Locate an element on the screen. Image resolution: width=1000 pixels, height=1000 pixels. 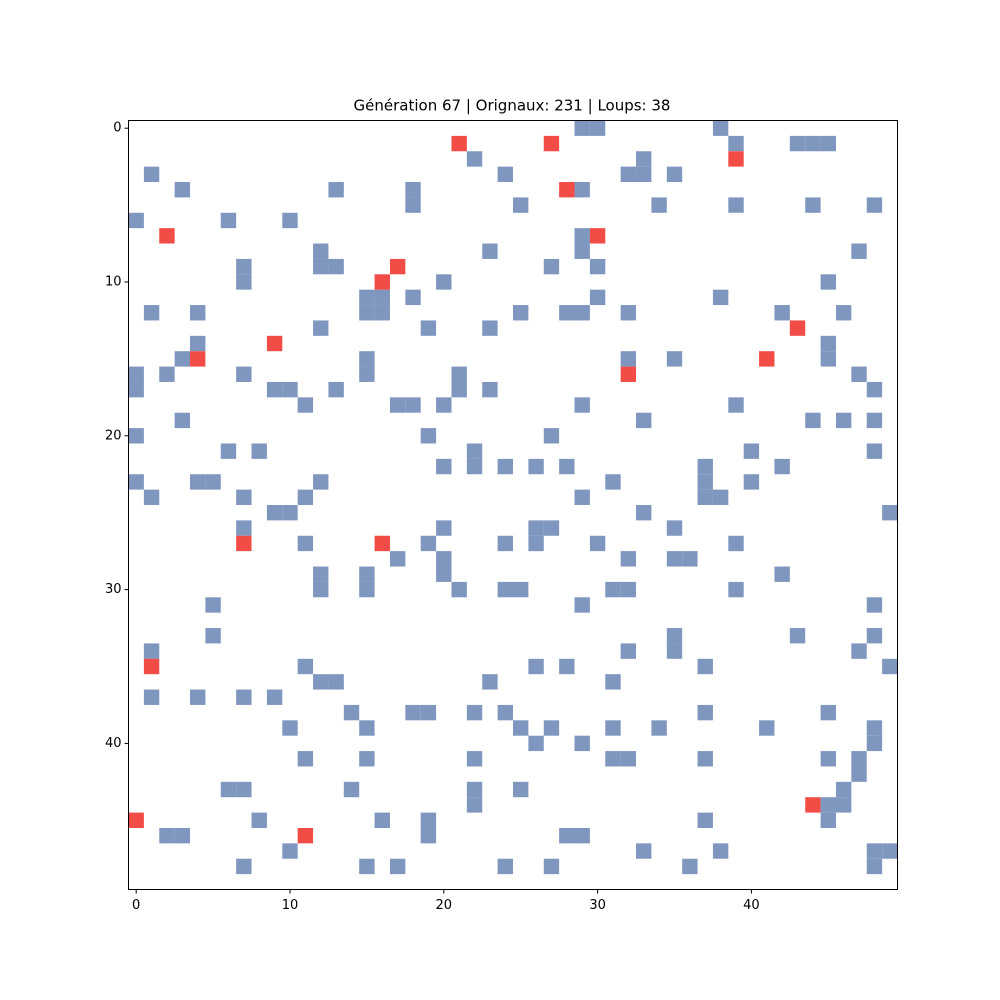
x-tick-label: 0 is located at coordinates (136, 905).